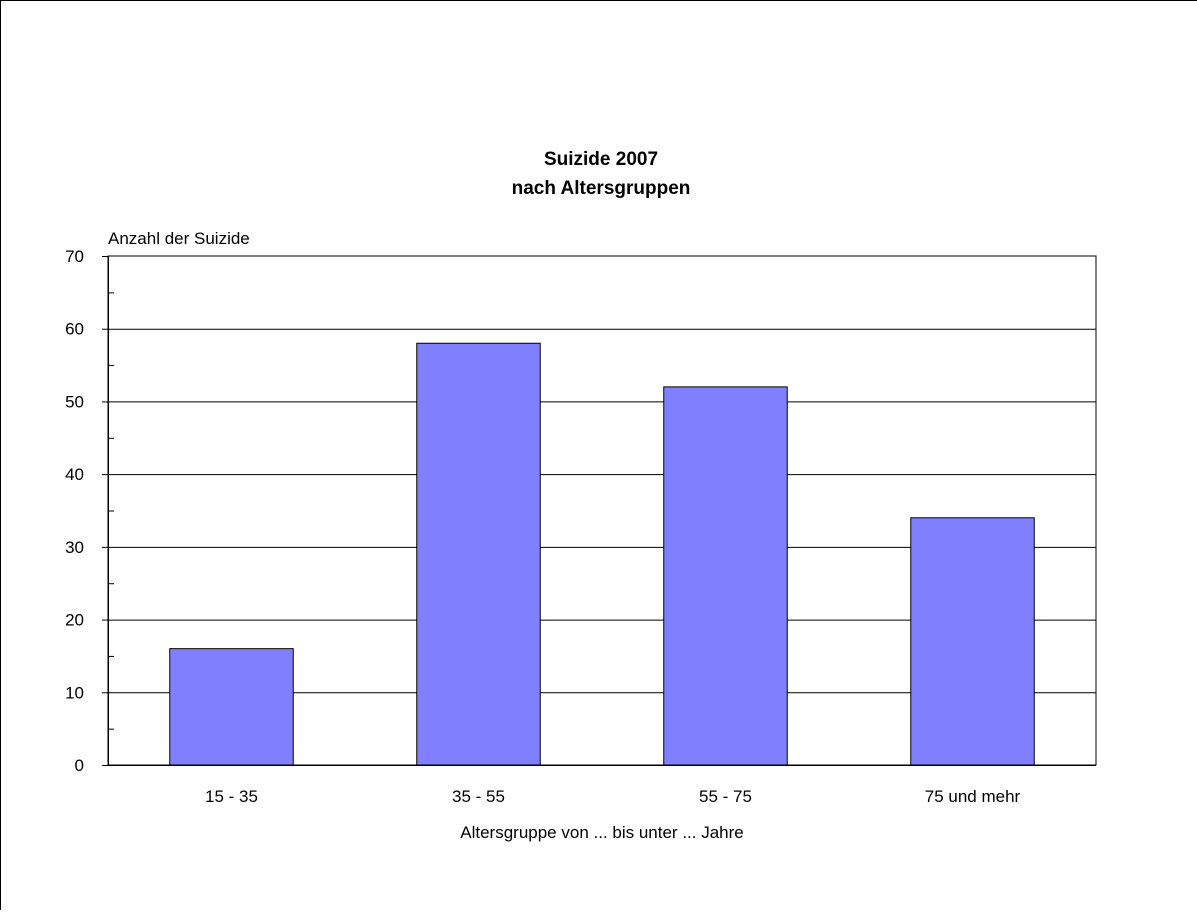 The image size is (1197, 916). What do you see at coordinates (725, 796) in the screenshot?
I see `x-tick-label: 55 - 75` at bounding box center [725, 796].